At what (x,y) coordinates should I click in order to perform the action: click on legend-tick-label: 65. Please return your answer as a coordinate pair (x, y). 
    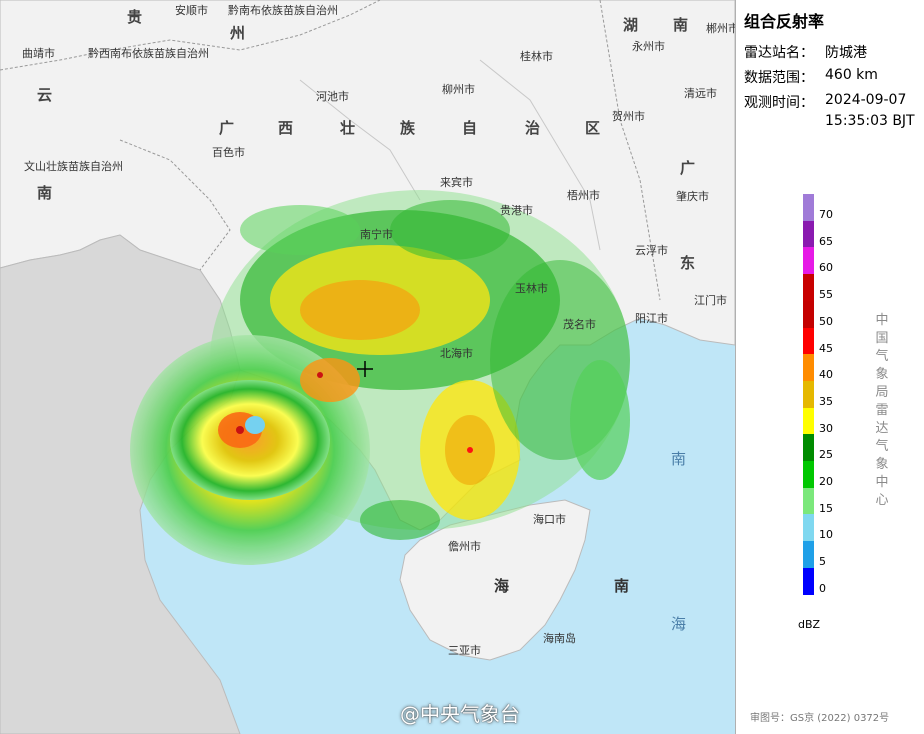
    Looking at the image, I should click on (826, 241).